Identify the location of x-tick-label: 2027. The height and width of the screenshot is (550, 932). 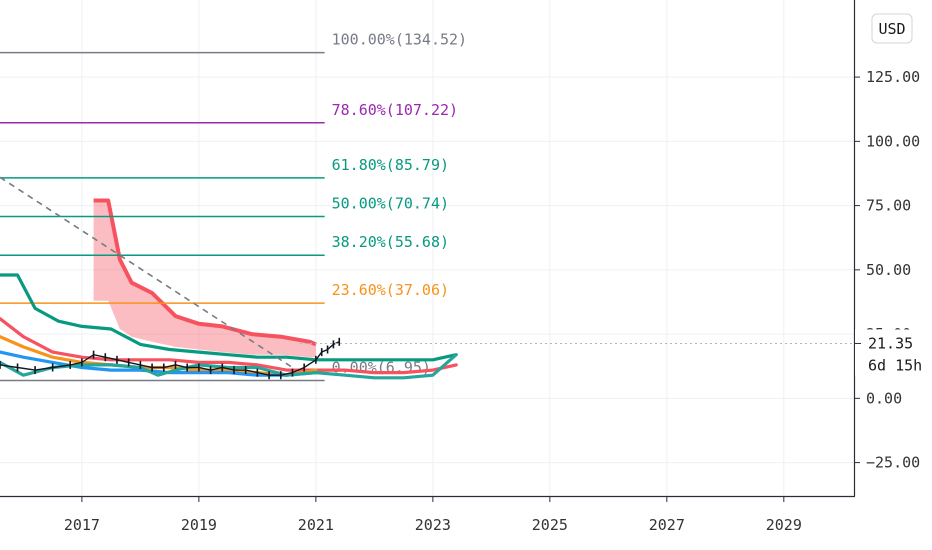
(667, 525).